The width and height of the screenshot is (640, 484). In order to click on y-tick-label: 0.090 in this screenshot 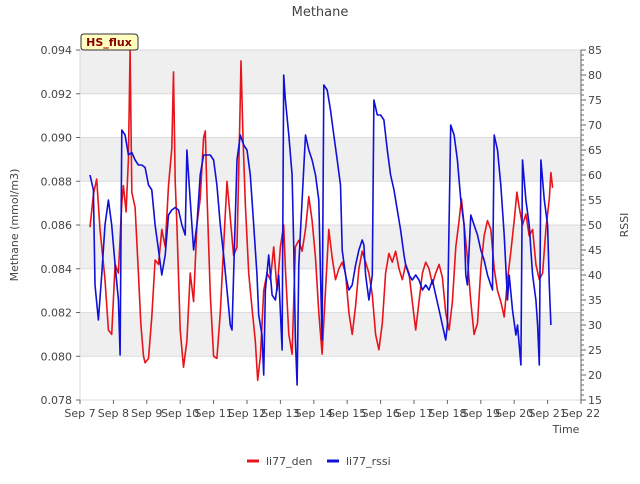, I will do `click(57, 138)`.